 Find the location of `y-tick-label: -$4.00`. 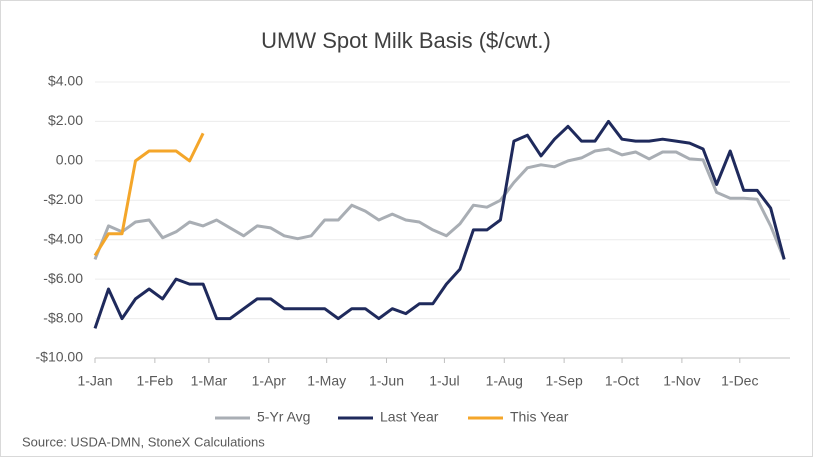

y-tick-label: -$4.00 is located at coordinates (63, 238).